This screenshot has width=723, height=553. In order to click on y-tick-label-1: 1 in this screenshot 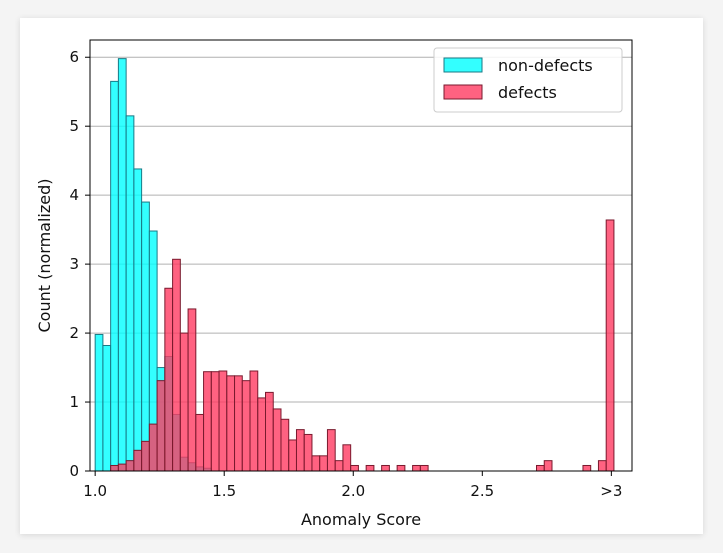, I will do `click(74, 402)`.